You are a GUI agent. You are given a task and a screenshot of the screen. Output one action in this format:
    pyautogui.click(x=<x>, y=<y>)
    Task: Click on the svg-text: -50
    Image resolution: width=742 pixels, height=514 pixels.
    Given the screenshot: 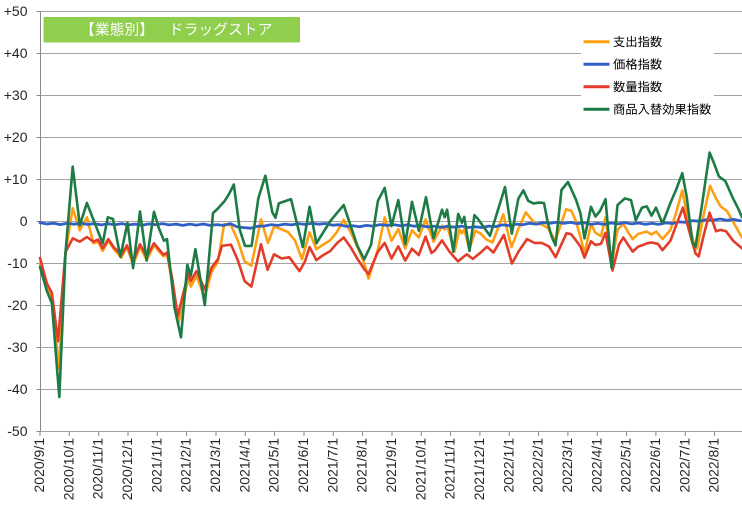 What is the action you would take?
    pyautogui.click(x=17, y=431)
    